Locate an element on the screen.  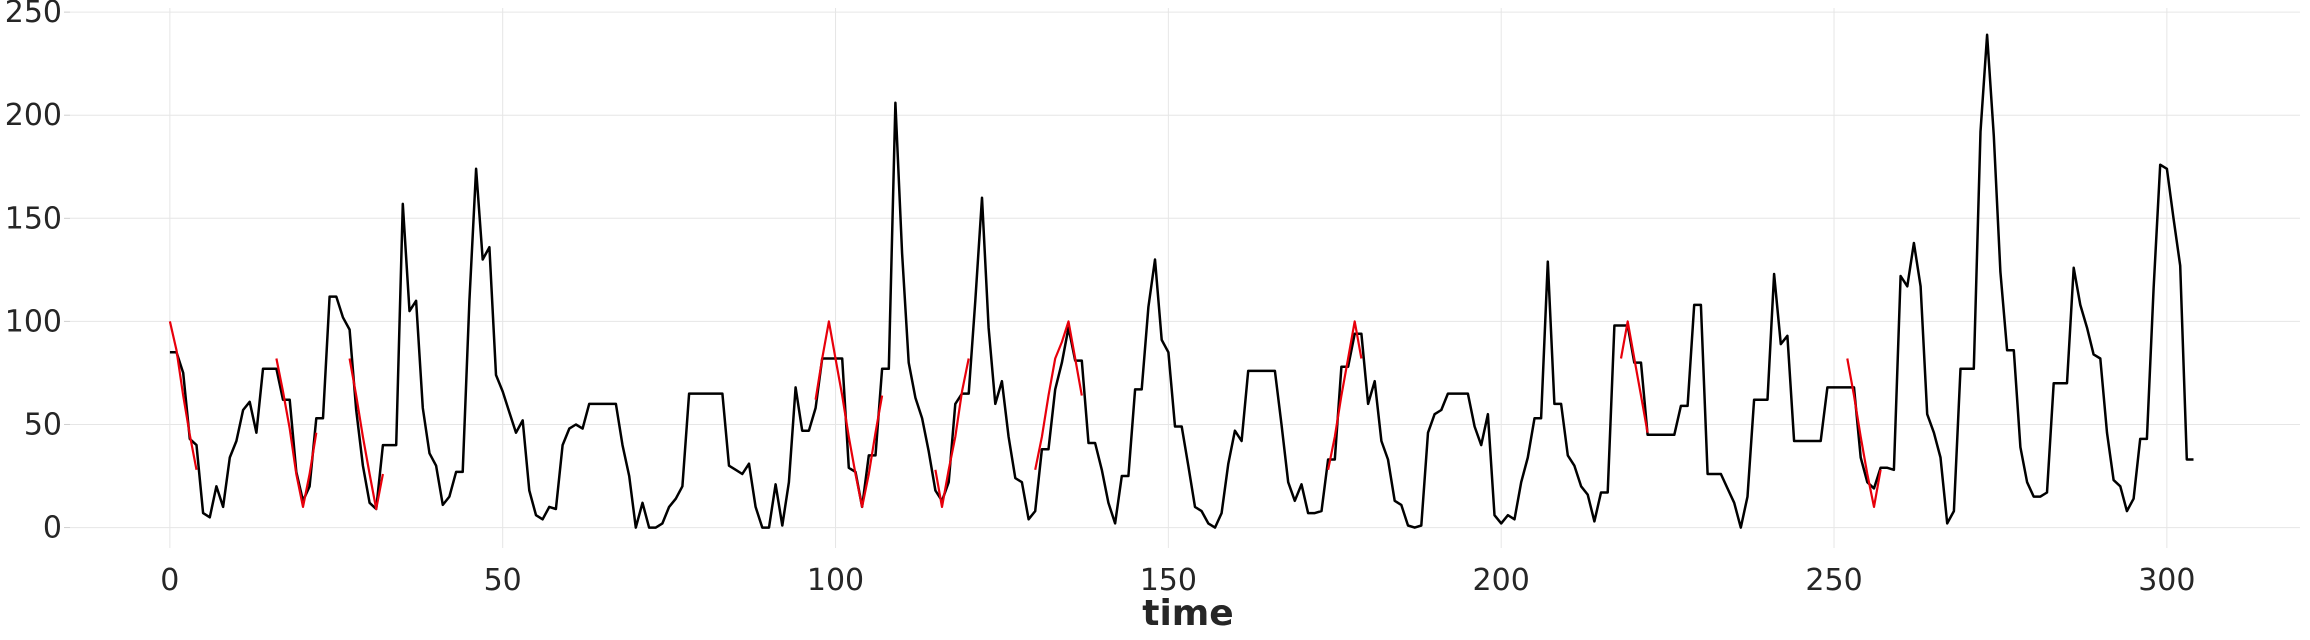
x-axis-ticks: 0 50 100 150 200 250 300 is located at coordinates (1177, 580).